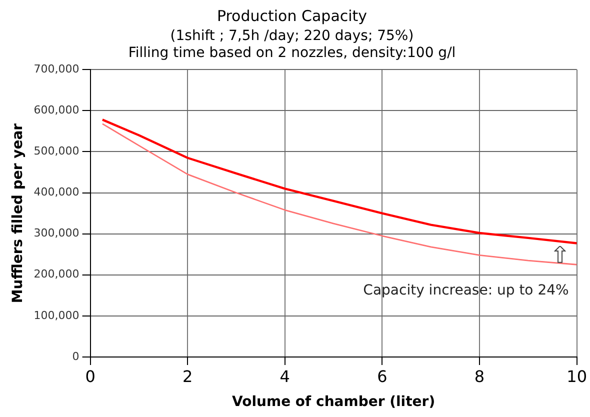 This screenshot has width=590, height=417. Describe the element at coordinates (57, 151) in the screenshot. I see `y-tick-label: 500,000` at that location.